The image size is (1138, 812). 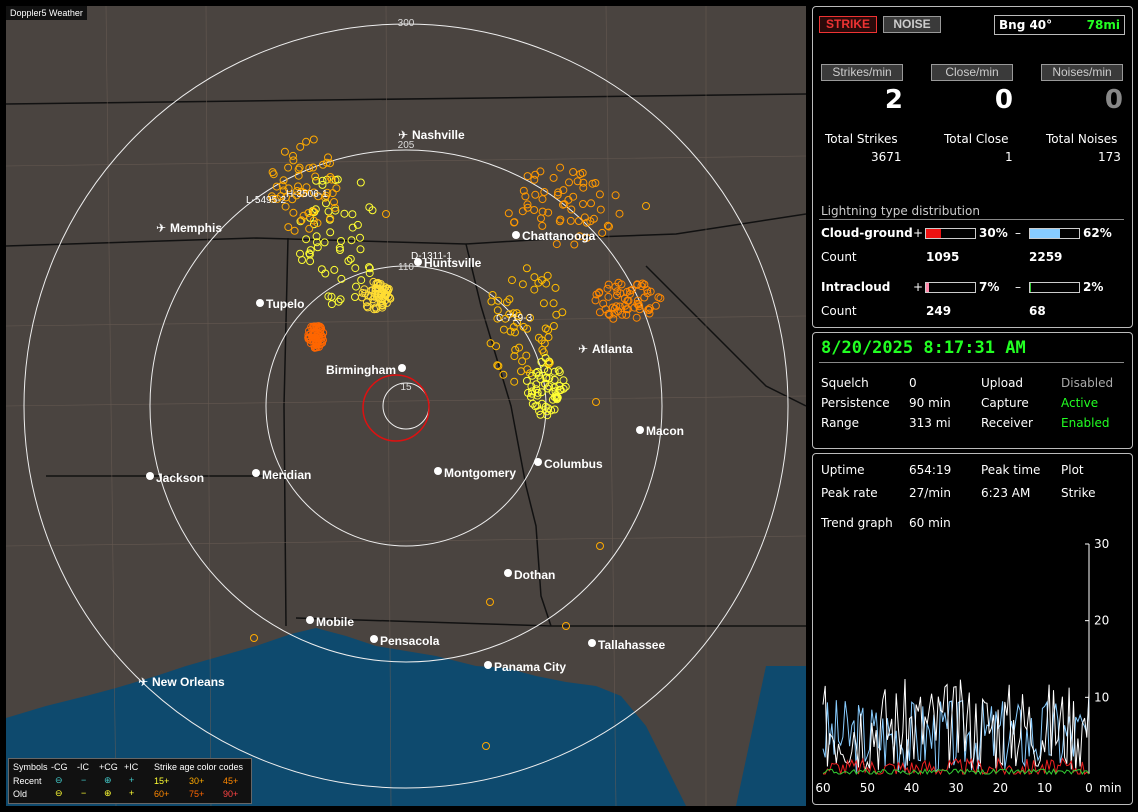 I want to click on cg-count-label: Count, so click(x=839, y=257).